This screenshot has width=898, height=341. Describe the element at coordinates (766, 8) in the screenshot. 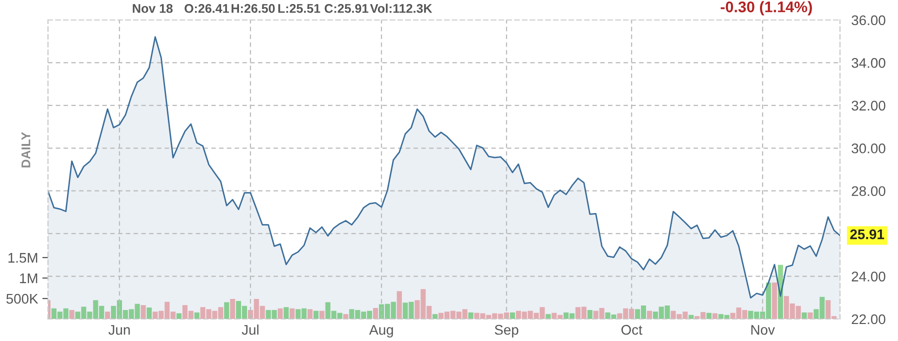

I see `text: -0.30 (1.14%)` at that location.